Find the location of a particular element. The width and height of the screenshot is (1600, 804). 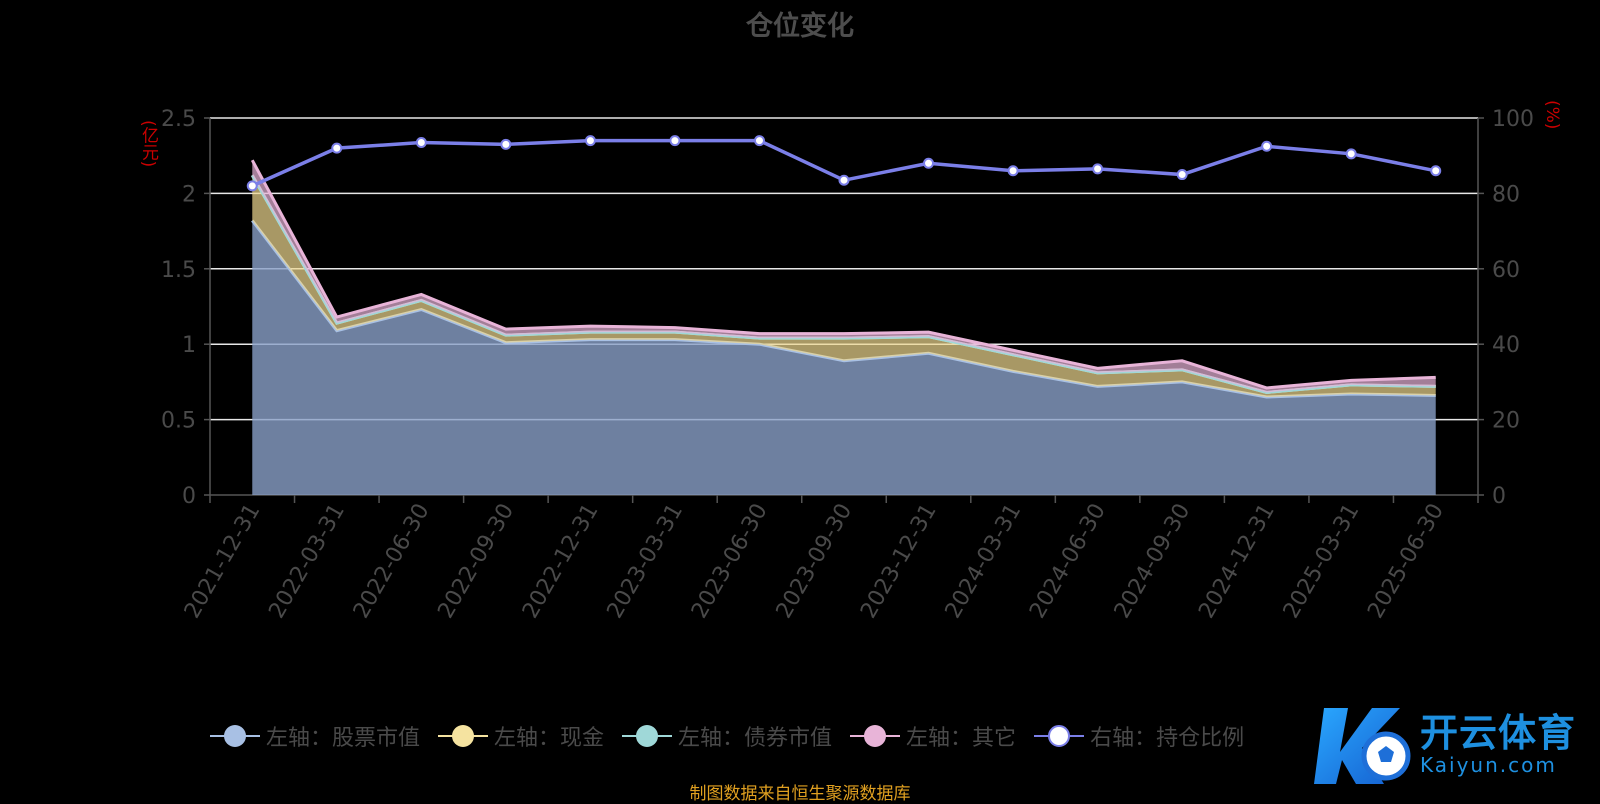

y-left-tick-label: 0.5 is located at coordinates (178, 421).